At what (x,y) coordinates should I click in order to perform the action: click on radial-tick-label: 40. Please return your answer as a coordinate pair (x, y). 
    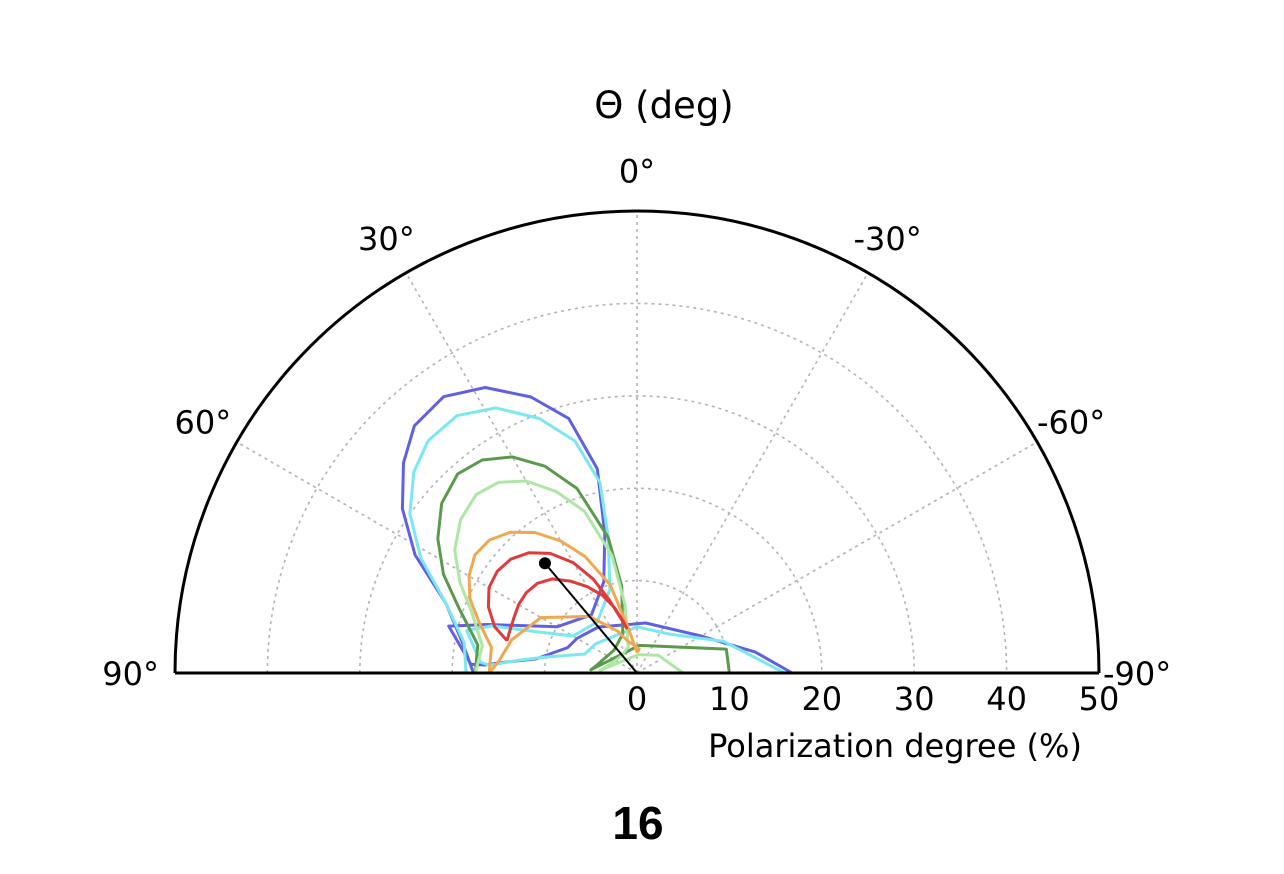
    Looking at the image, I should click on (1006, 699).